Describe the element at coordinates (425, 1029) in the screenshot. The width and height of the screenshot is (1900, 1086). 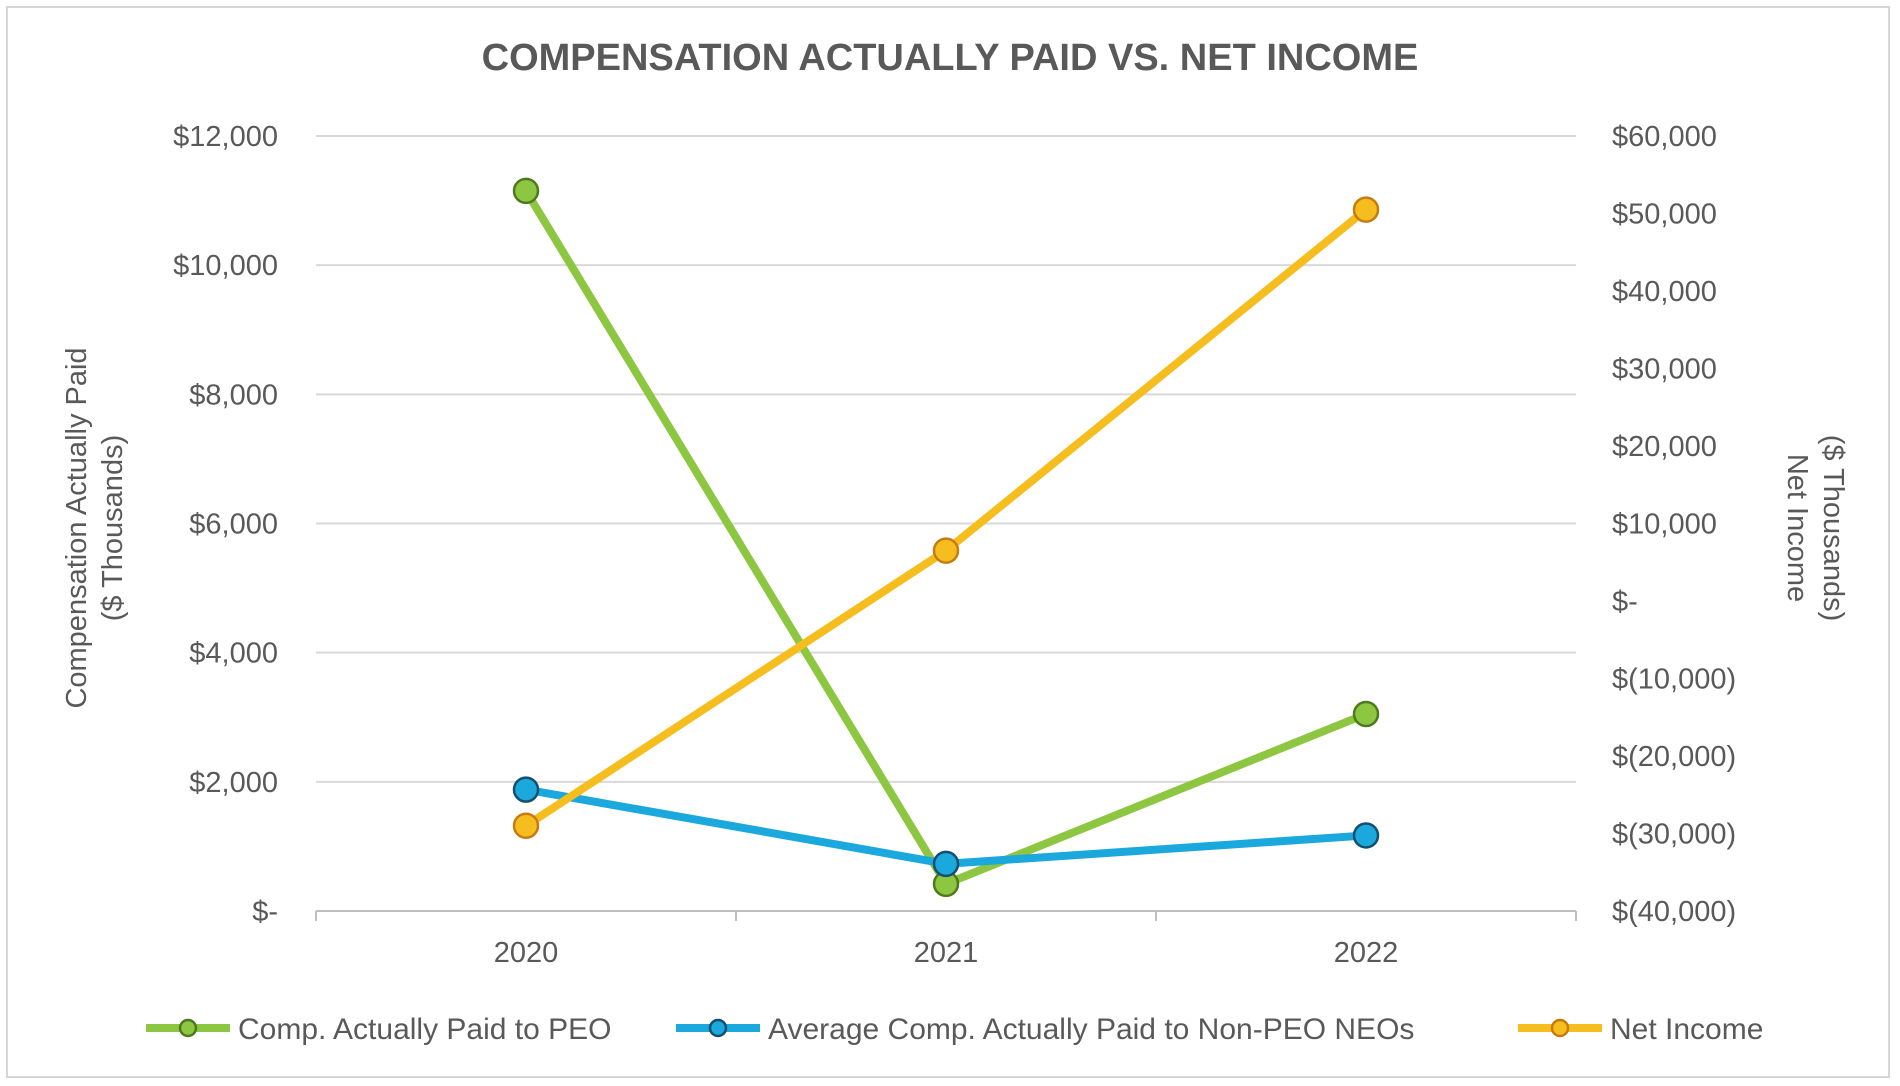
I see `legend-label: Comp. Actually Paid to PEO` at that location.